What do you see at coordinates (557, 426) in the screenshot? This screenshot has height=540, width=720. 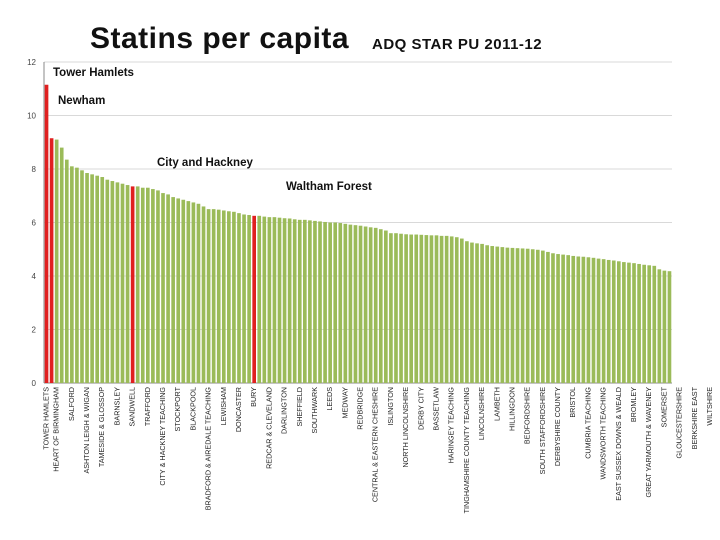 I see `x-category-label: DERBYSHIRE COUNTY` at bounding box center [557, 426].